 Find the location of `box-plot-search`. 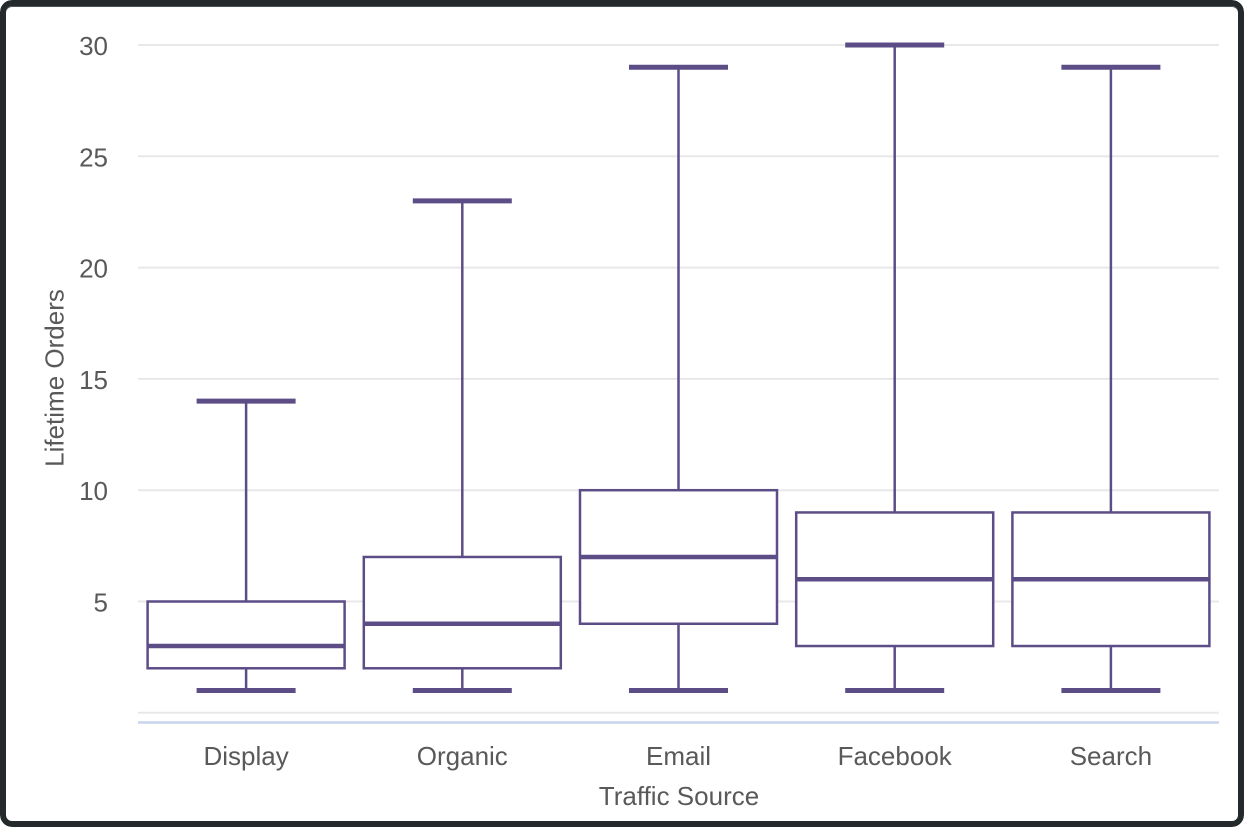

box-plot-search is located at coordinates (1111, 379).